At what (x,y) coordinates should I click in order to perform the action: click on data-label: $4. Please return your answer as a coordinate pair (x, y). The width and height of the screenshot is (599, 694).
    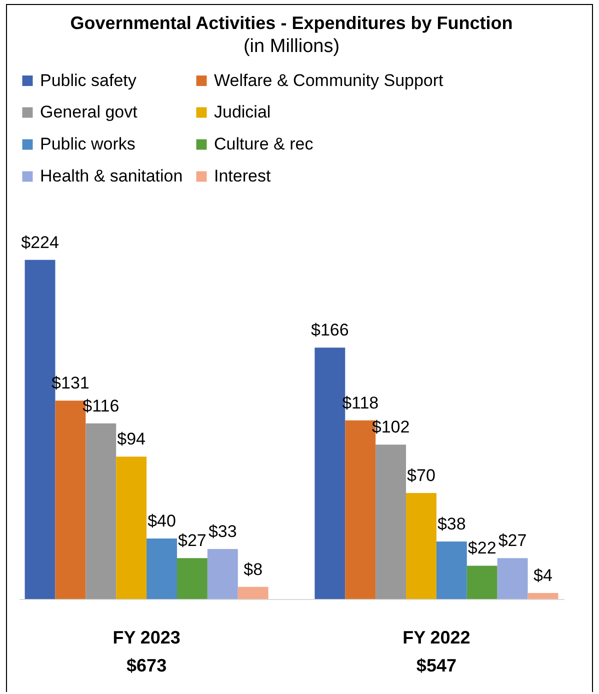
    Looking at the image, I should click on (543, 575).